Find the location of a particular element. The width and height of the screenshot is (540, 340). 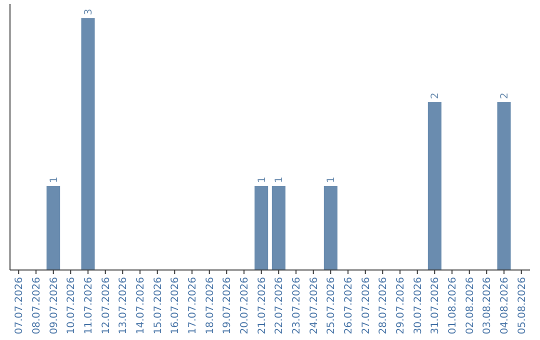

x-tick-label: 15.07.2026 is located at coordinates (158, 305).